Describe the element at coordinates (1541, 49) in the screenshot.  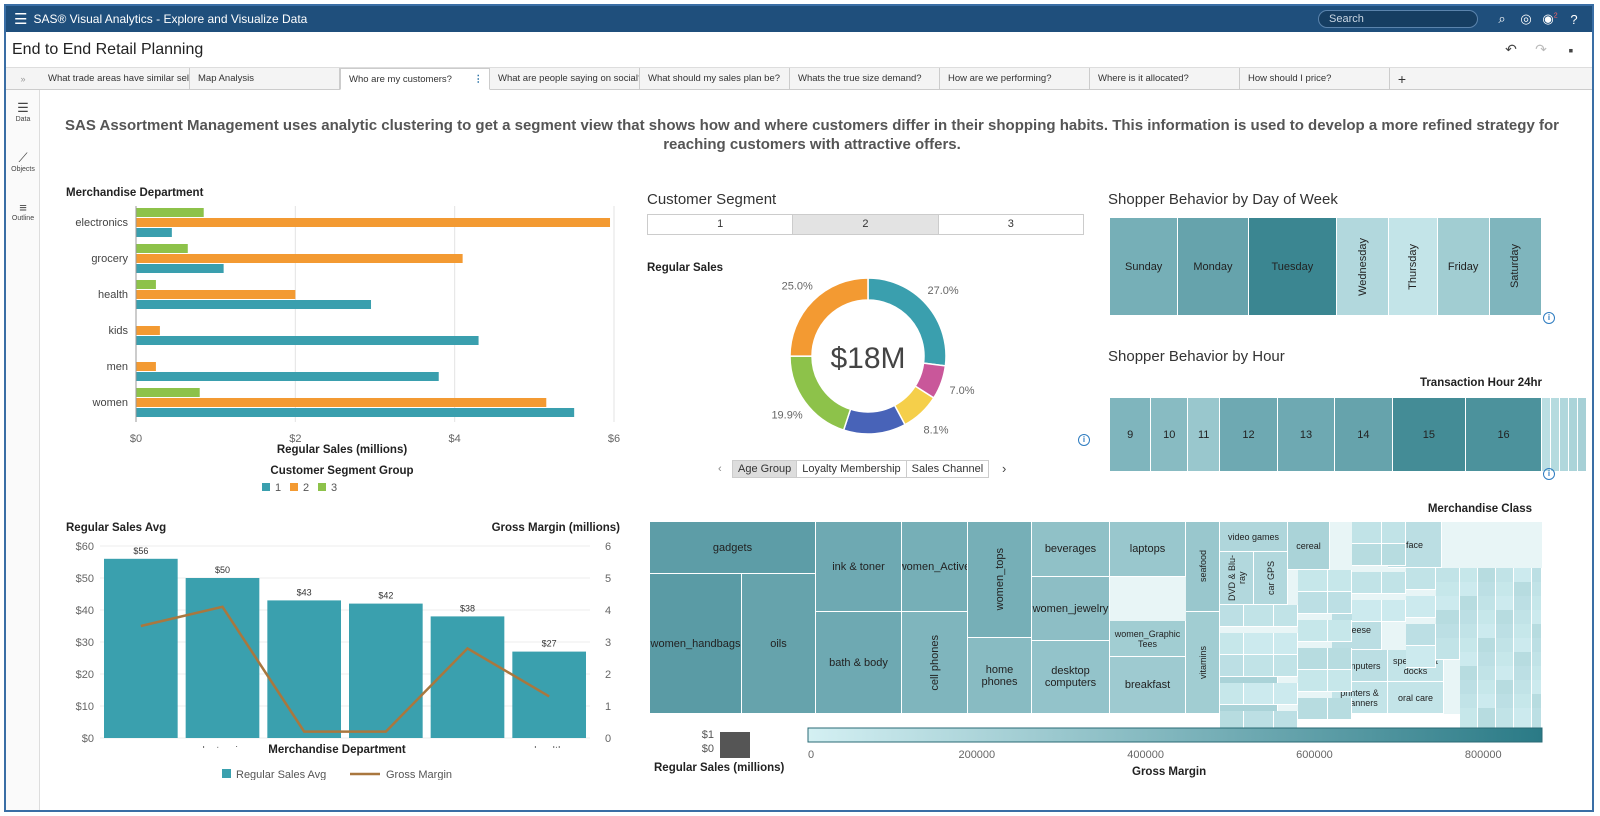
I see `redo-icon: ↷` at that location.